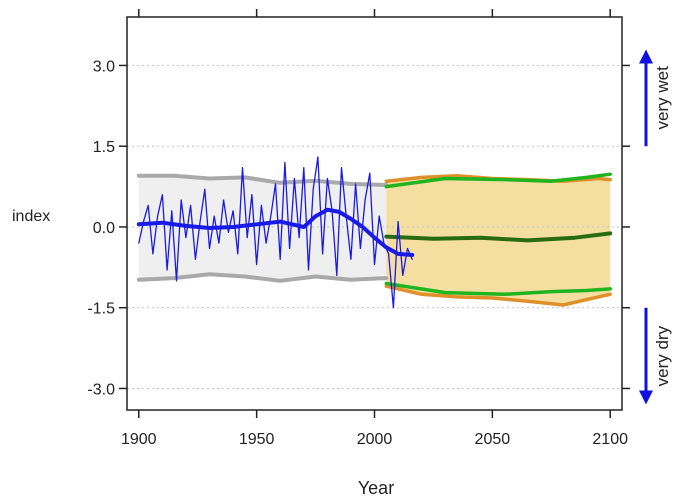 This screenshot has width=677, height=504. Describe the element at coordinates (31, 216) in the screenshot. I see `y-axis-label: index` at that location.